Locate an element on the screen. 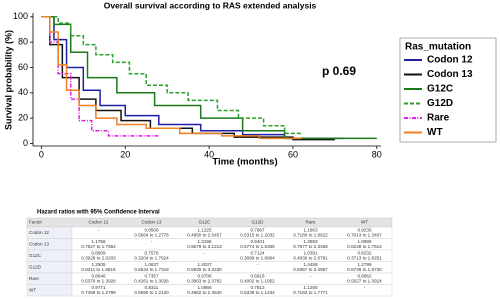 This screenshot has height=299, width=500. table-header: G12D is located at coordinates (257, 222).